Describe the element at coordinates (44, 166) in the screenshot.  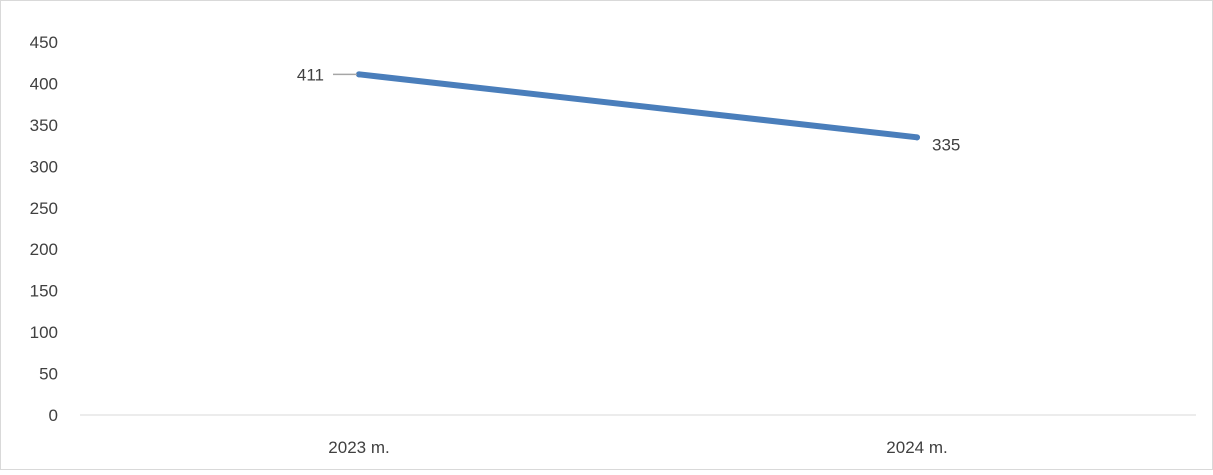
I see `y-tick-label: 300` at that location.